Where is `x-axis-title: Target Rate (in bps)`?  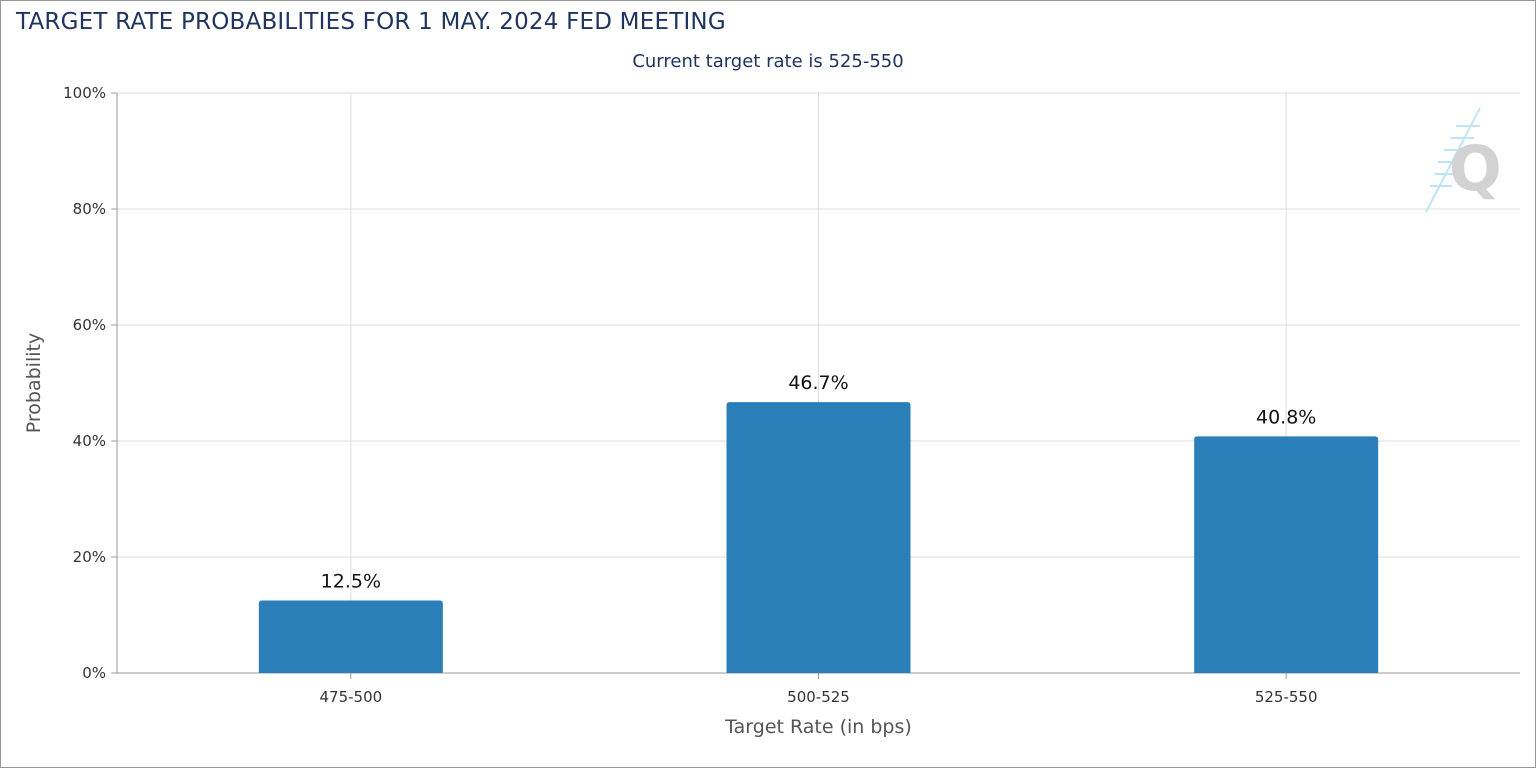 x-axis-title: Target Rate (in bps) is located at coordinates (818, 727).